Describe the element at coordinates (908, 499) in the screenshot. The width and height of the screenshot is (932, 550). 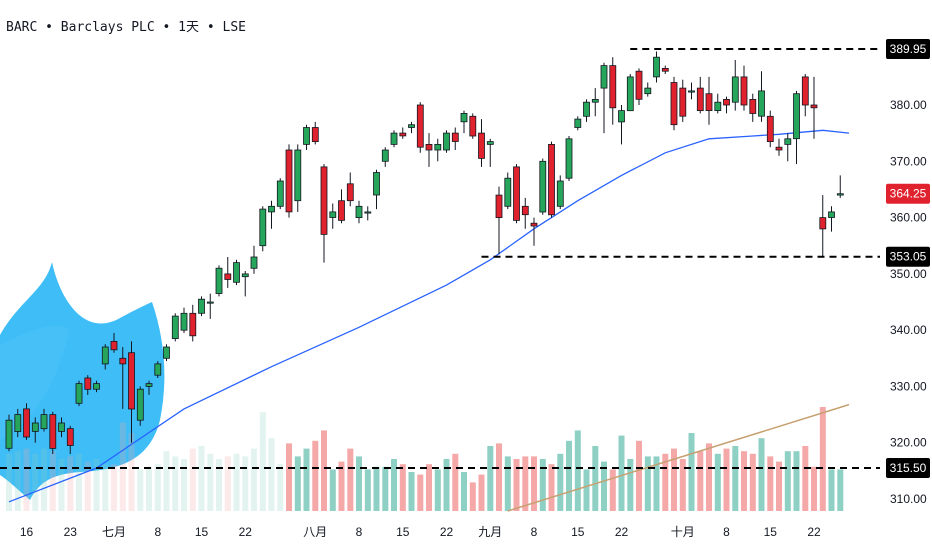
I see `y-tick-label: 310.00` at that location.